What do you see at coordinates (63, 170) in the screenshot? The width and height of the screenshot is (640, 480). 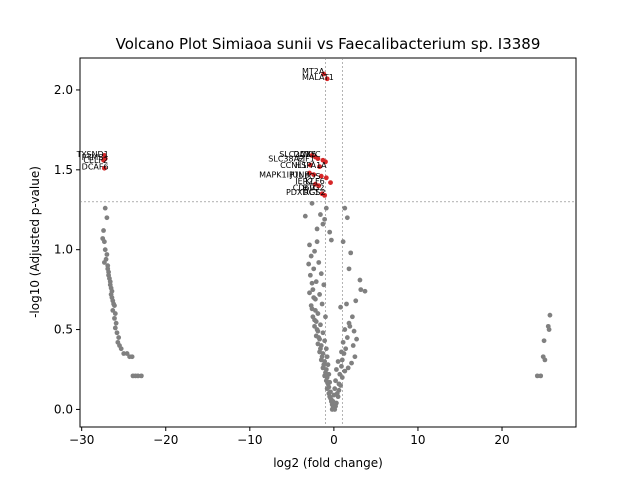 I see `y-tick-label: 1.5` at bounding box center [63, 170].